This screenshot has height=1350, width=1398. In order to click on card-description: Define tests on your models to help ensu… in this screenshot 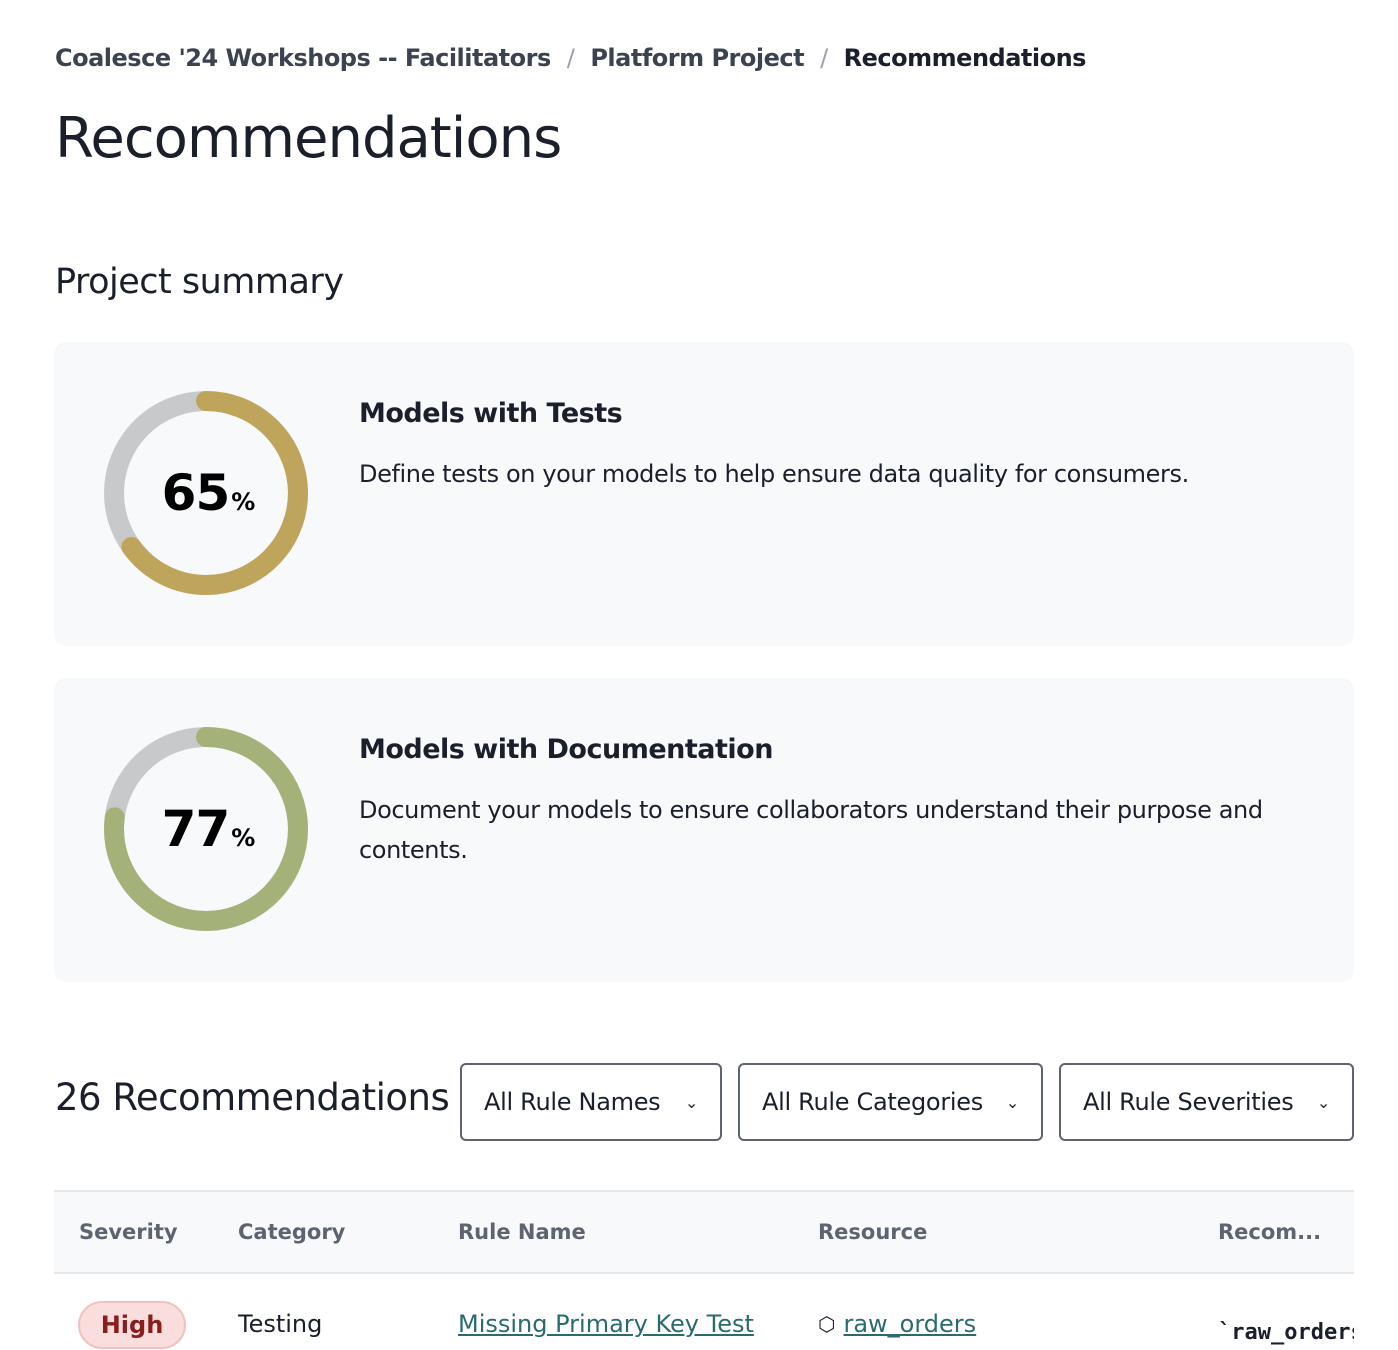, I will do `click(774, 474)`.